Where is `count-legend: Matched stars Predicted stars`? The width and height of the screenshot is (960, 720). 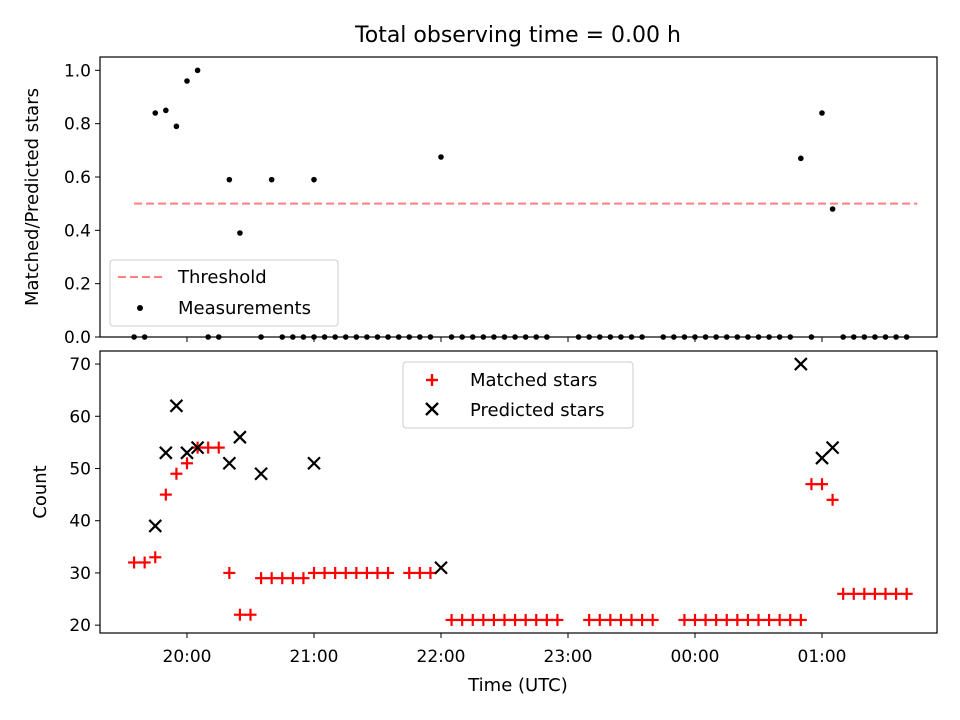
count-legend: Matched stars Predicted stars is located at coordinates (518, 395).